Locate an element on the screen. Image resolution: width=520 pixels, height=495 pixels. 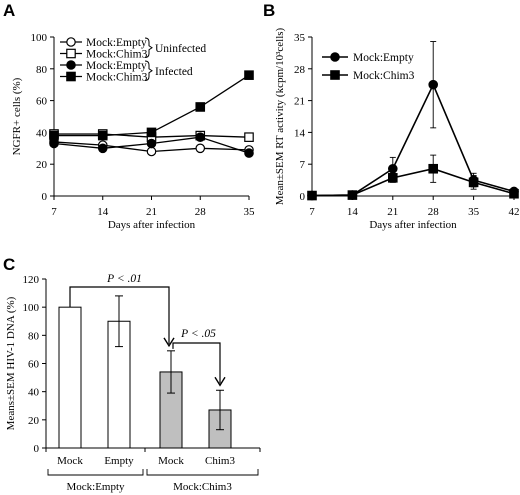
y-axis-title: Means±SEM HIV-1 DNA (%) is located at coordinates (11, 363).